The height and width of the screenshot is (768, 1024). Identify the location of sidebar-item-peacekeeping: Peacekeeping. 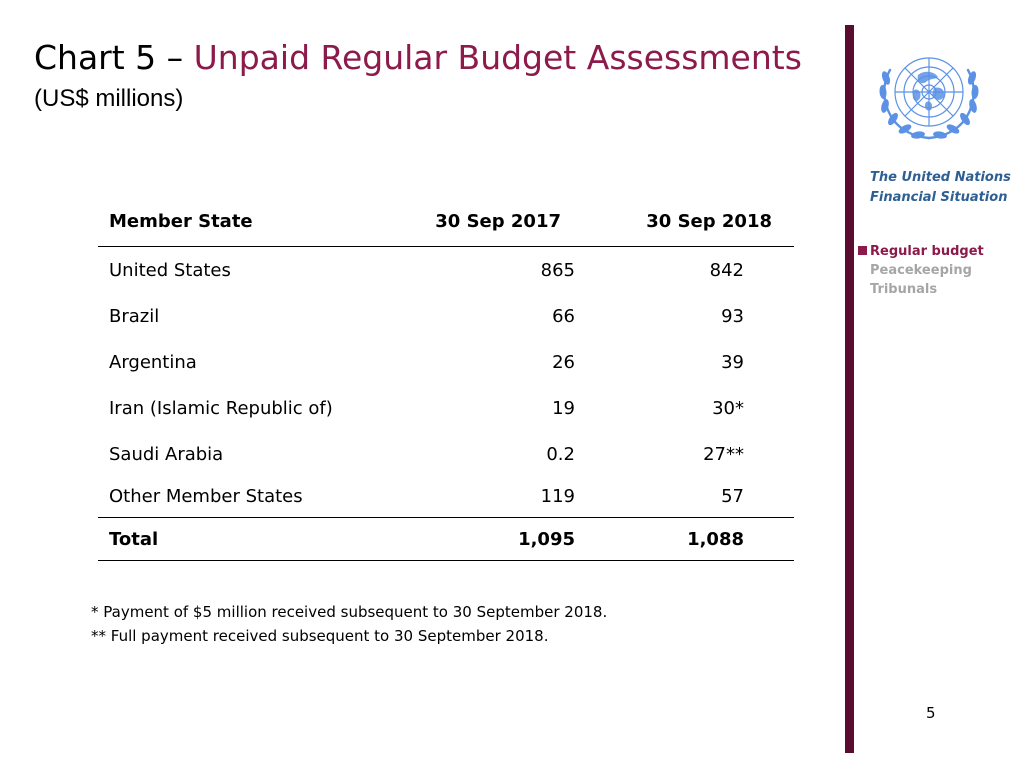
(920, 270).